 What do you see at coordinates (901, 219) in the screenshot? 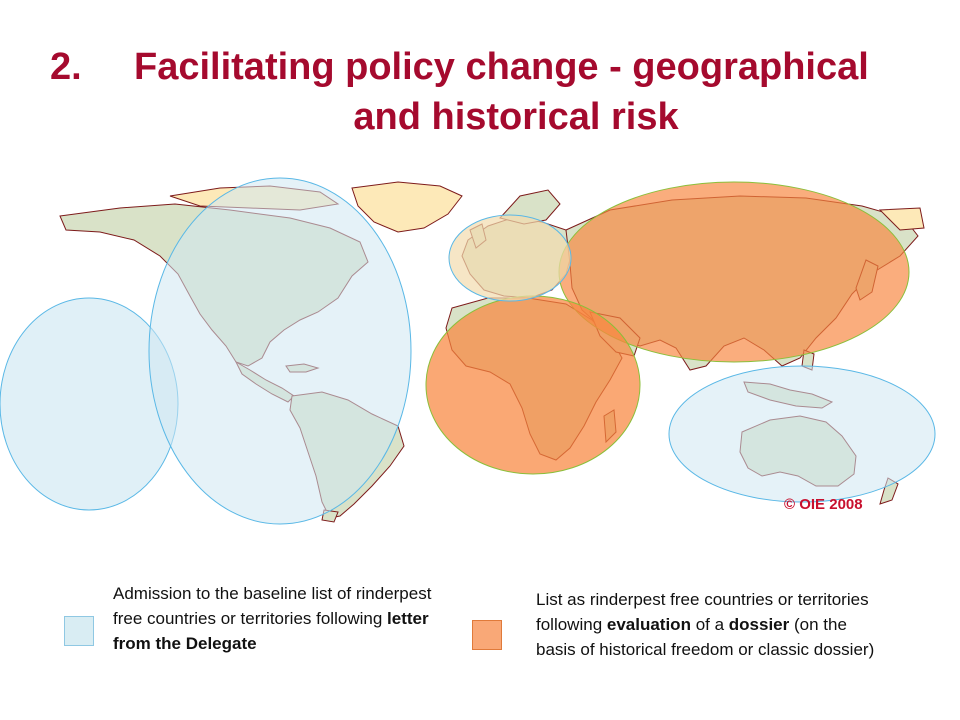
I see `land-arctic-russia` at bounding box center [901, 219].